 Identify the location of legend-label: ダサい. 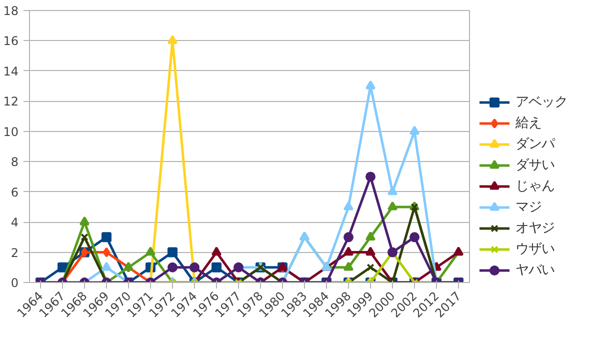
(535, 165).